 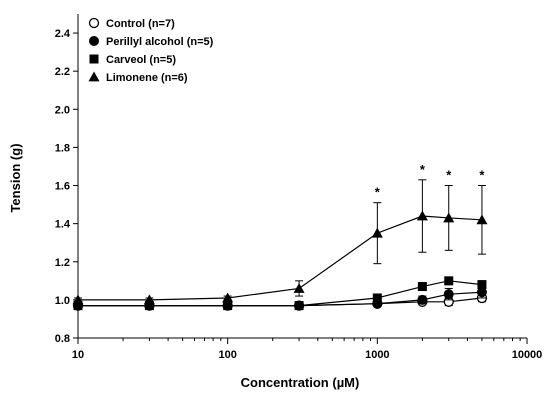 What do you see at coordinates (227, 355) in the screenshot?
I see `x-tick-label: 100` at bounding box center [227, 355].